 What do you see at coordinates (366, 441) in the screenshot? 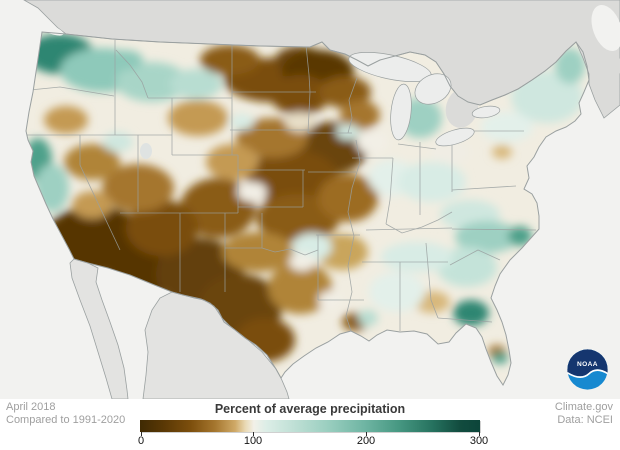
I see `tick-label-200: 200` at bounding box center [366, 441].